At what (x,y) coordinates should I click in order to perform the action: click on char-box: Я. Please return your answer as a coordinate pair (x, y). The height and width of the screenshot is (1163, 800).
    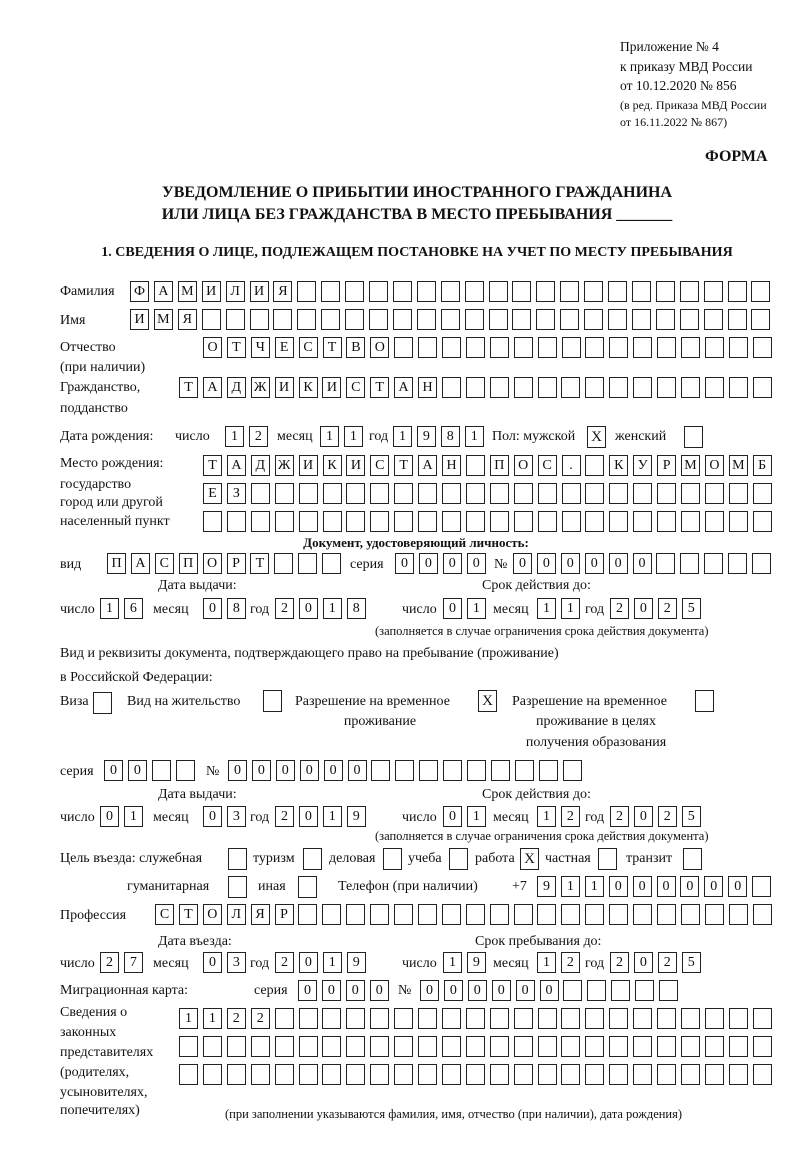
    Looking at the image, I should click on (283, 291).